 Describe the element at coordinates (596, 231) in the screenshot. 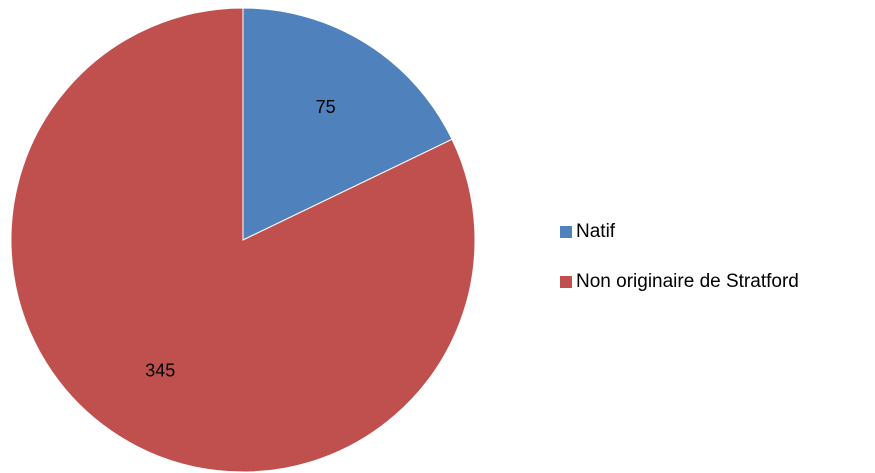

I see `legend-label-1: Natif` at that location.